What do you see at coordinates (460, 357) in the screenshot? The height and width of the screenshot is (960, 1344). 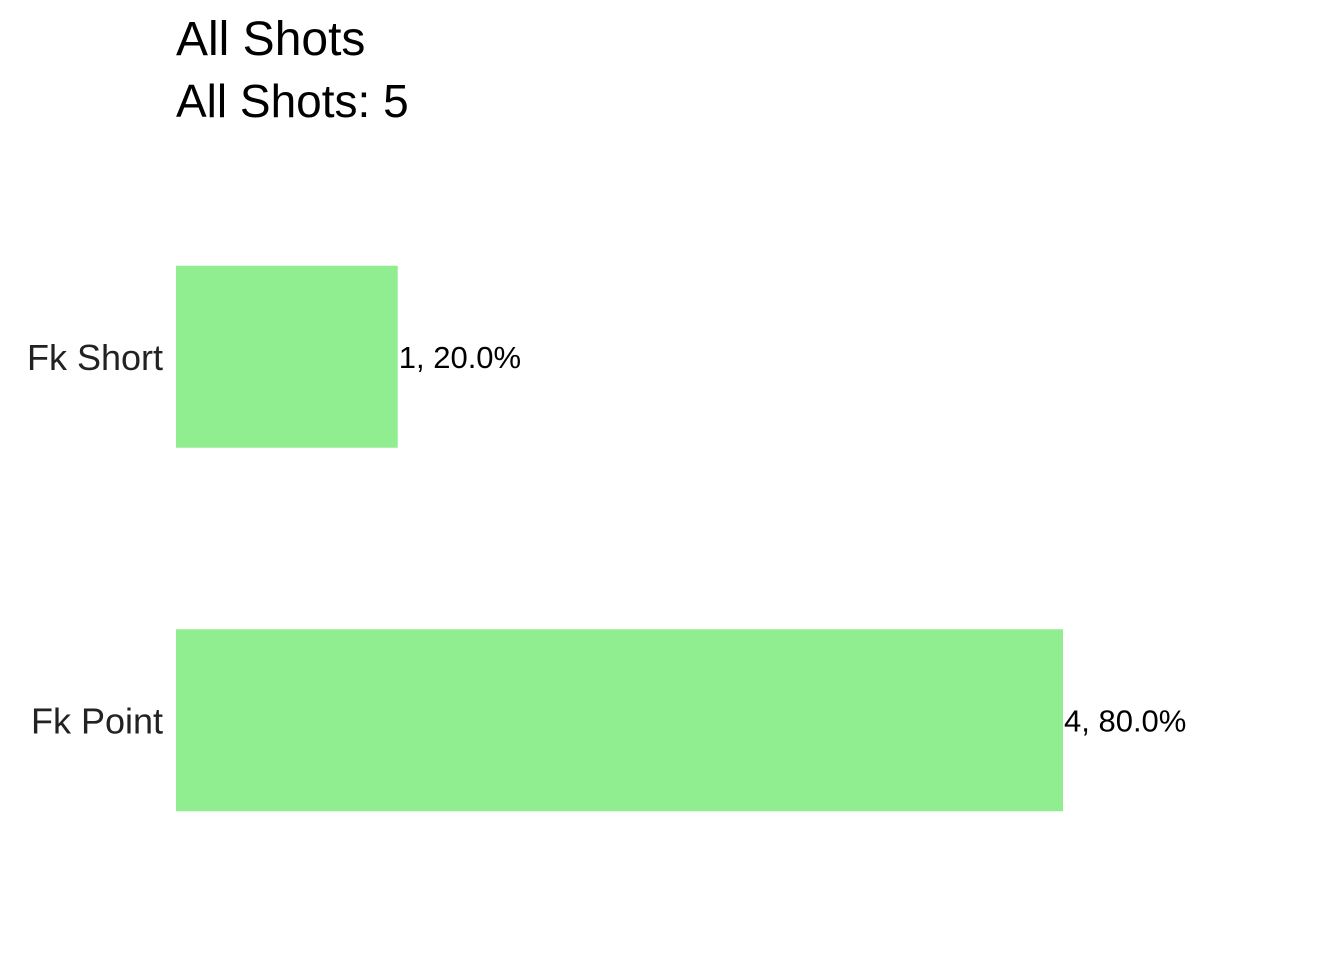 I see `data-label: 1, 20.0%` at bounding box center [460, 357].